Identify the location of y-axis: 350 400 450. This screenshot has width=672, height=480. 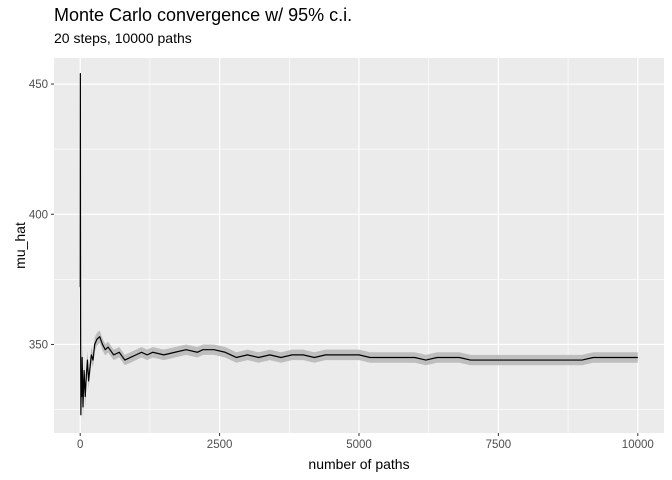
(41, 215).